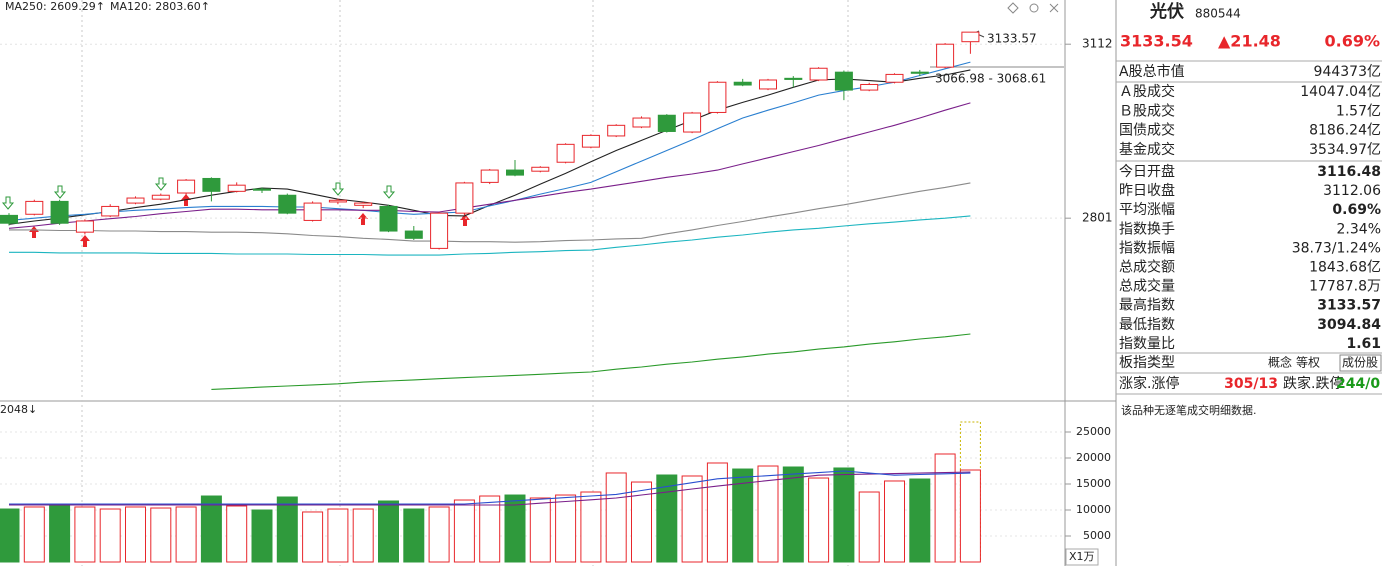 The height and width of the screenshot is (566, 1382). What do you see at coordinates (1336, 248) in the screenshot?
I see `row-value: 38.73/1.24%` at bounding box center [1336, 248].